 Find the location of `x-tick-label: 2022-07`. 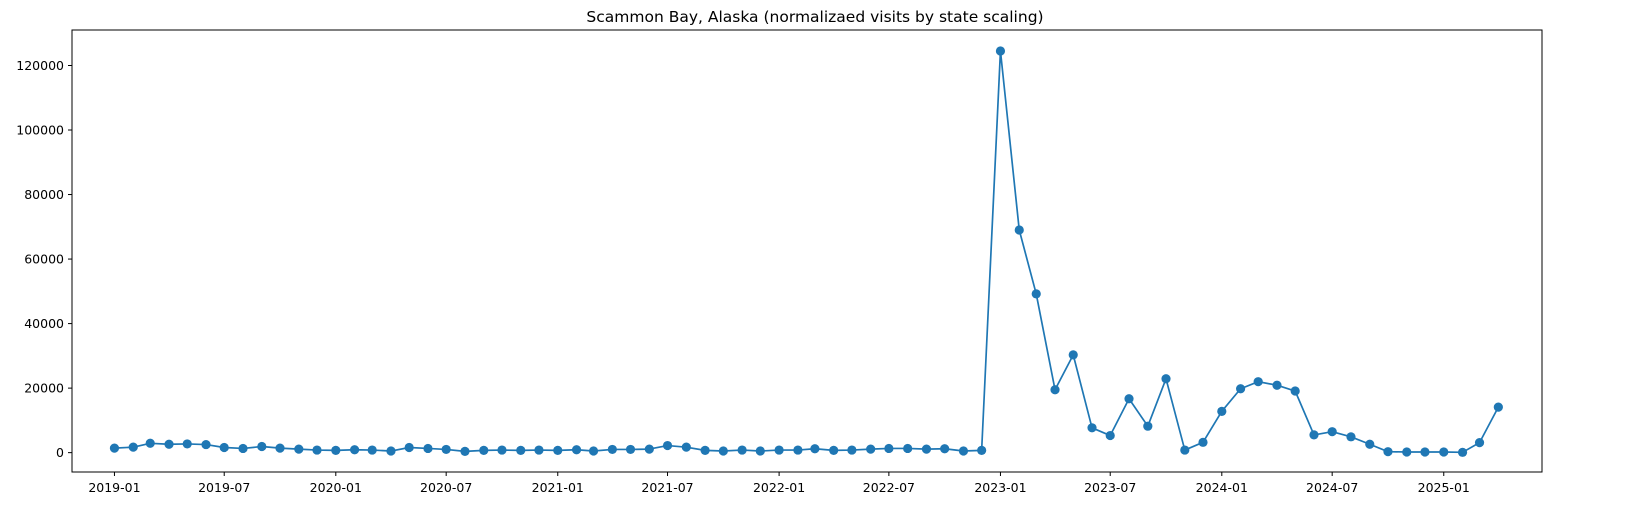

x-tick-label: 2022-07 is located at coordinates (889, 487).